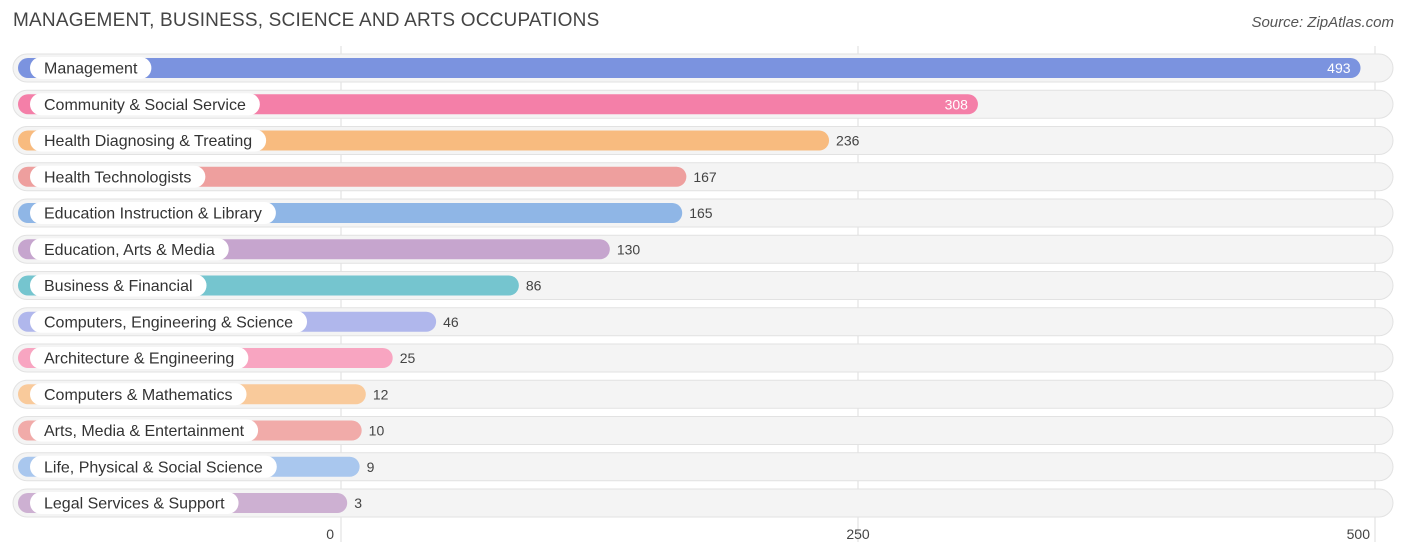 The image size is (1406, 558). I want to click on category-label: Management, so click(91, 69).